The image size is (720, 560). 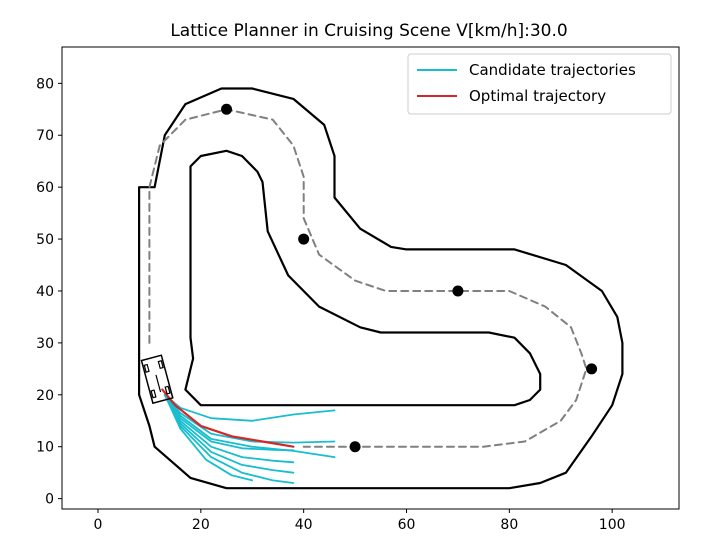 I want to click on vehicle-heading-arrow, so click(x=158, y=383).